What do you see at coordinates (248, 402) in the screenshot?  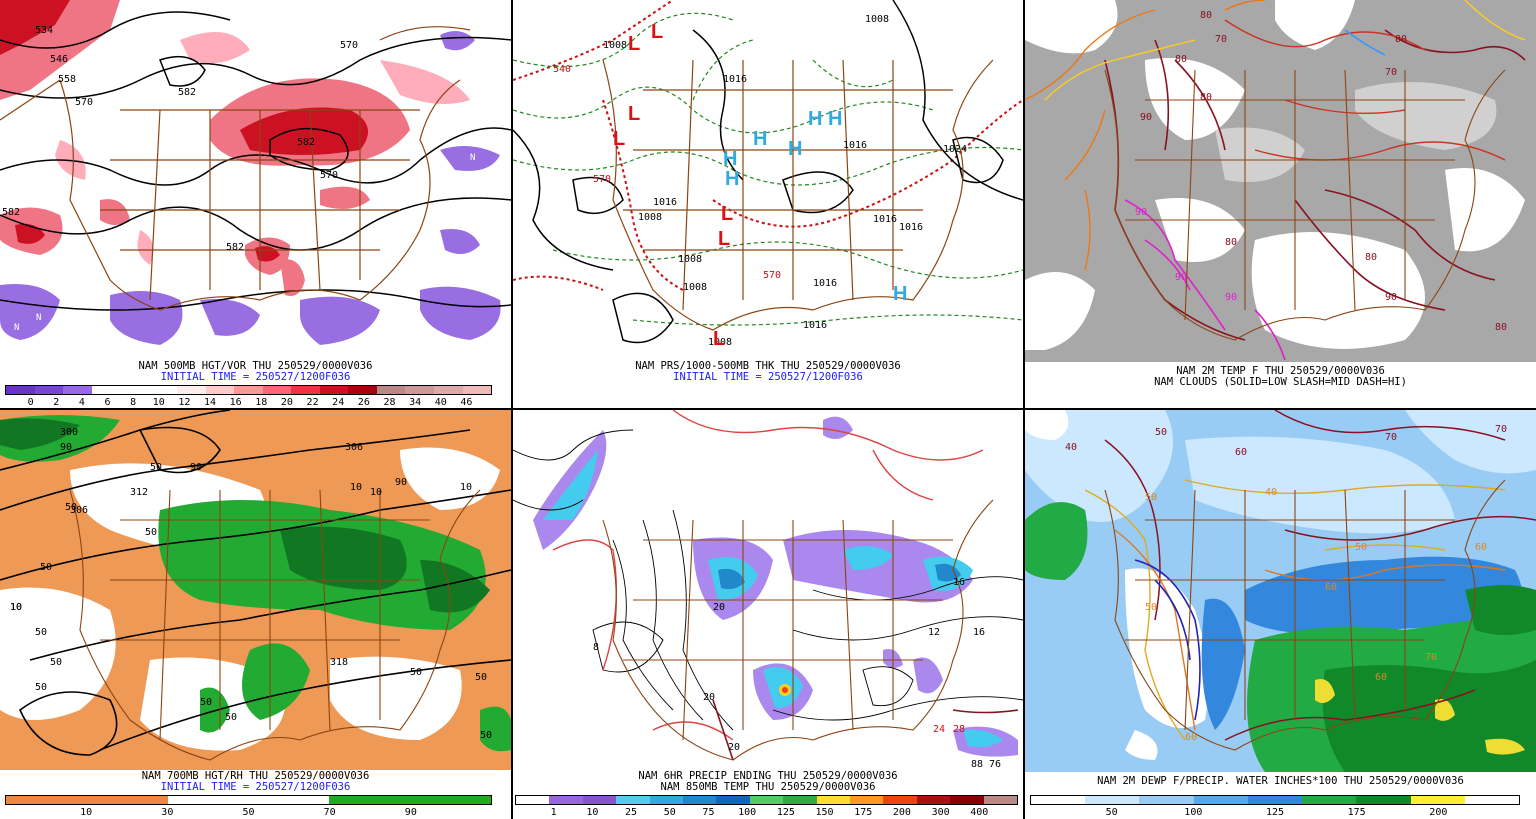 I see `colorbar-ticks: 0 2 4 6 8 10 12 14 16 18 20 22 24 26 28 34 40 46` at bounding box center [248, 402].